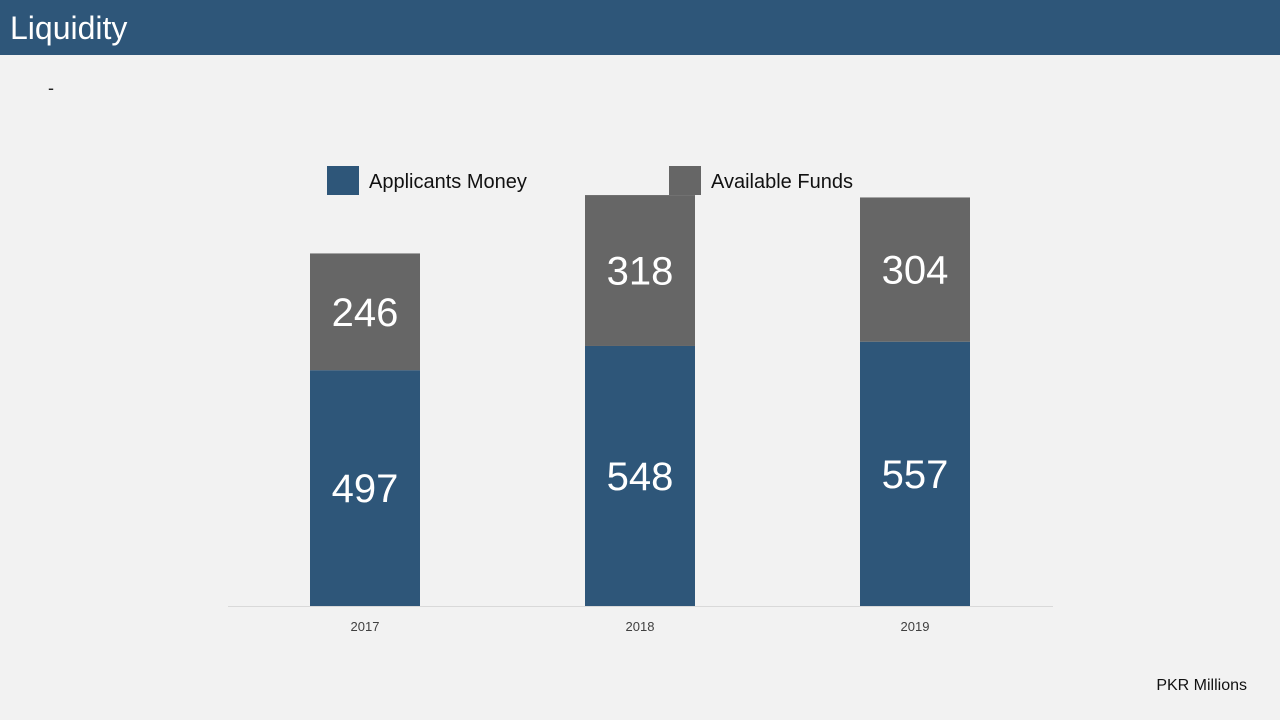  What do you see at coordinates (640, 27) in the screenshot?
I see `header-bar: Liquidity` at bounding box center [640, 27].